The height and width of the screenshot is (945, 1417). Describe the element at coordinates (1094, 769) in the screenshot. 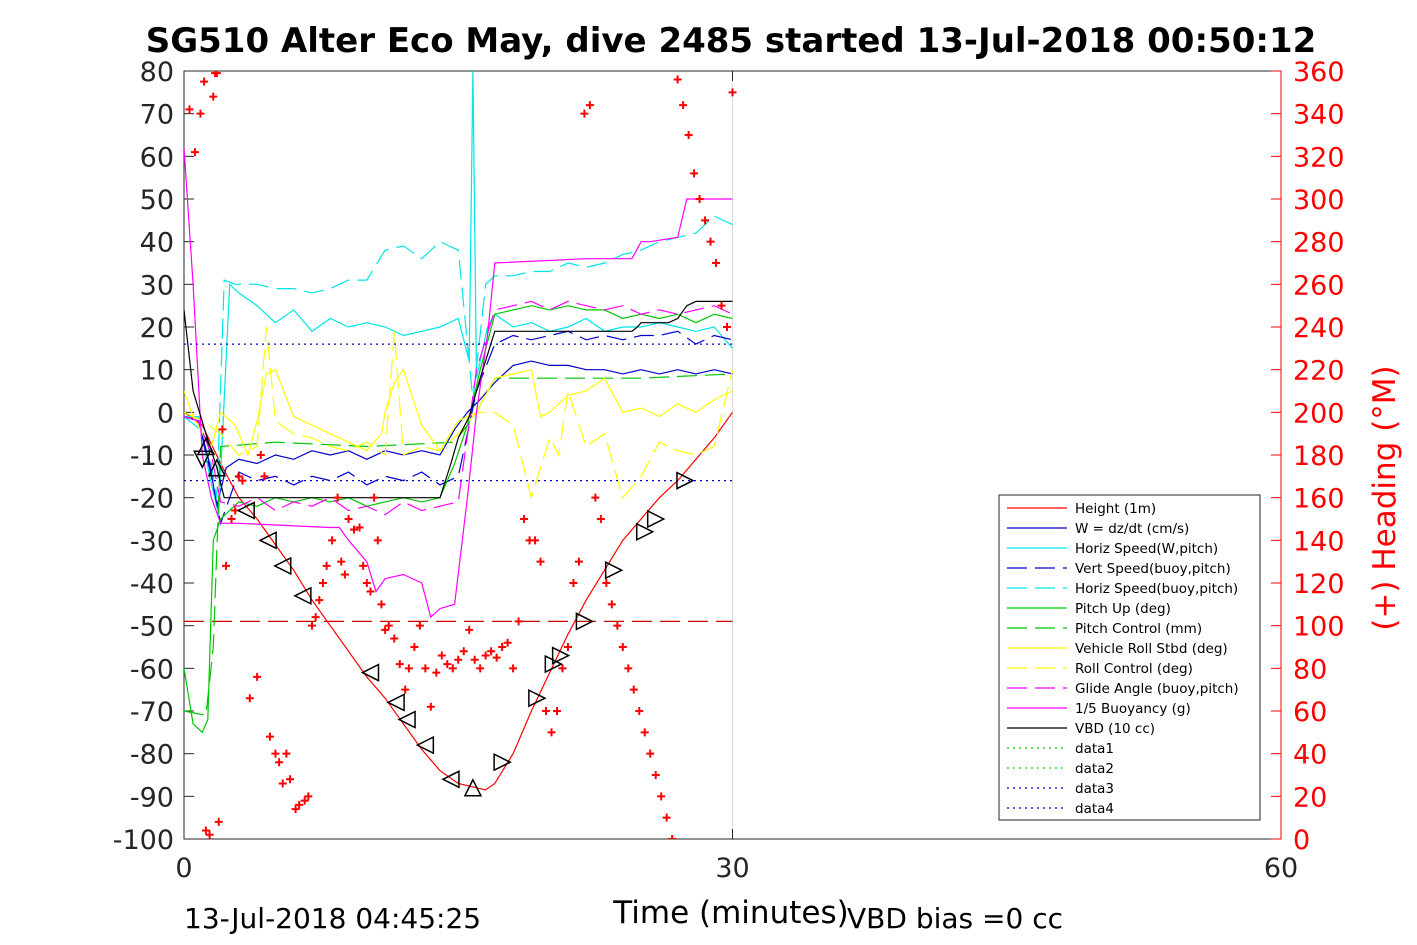

I see `legend-label: data2` at that location.